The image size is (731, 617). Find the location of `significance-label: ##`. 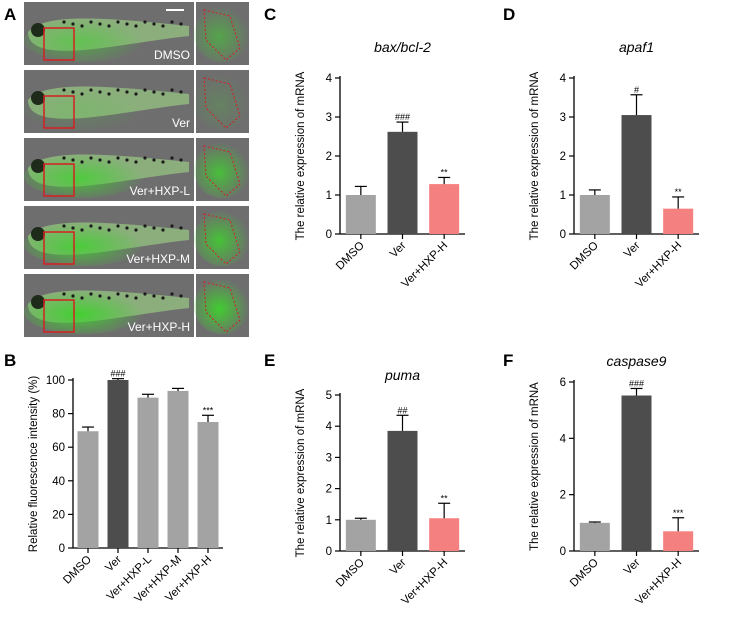

significance-label: ## is located at coordinates (402, 410).